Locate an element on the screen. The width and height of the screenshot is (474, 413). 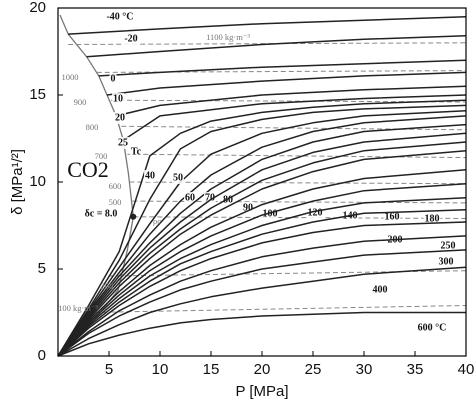
isotherm-label: 60 is located at coordinates (190, 197).